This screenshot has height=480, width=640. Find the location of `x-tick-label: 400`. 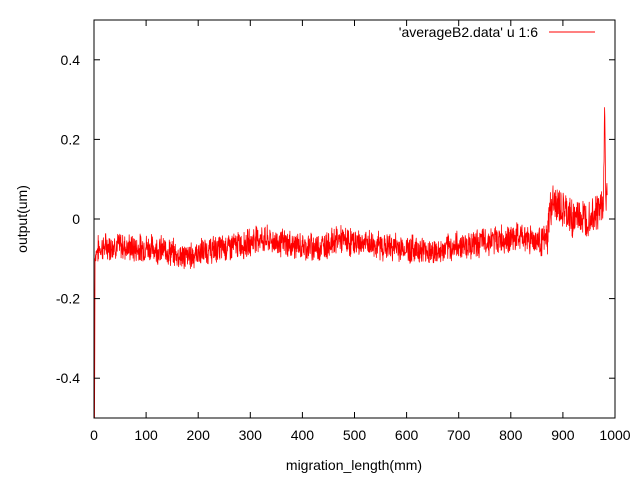

x-tick-label: 400 is located at coordinates (303, 435).